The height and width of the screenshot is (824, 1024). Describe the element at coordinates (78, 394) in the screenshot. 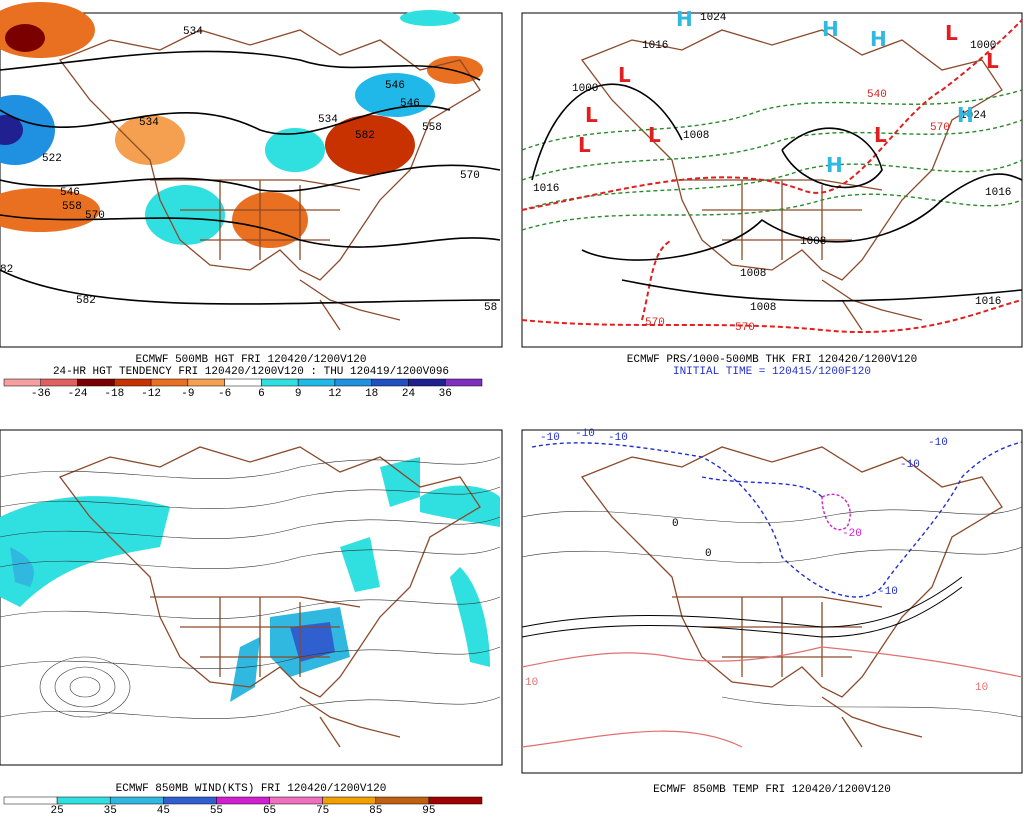

I see `scale-label: -24` at that location.